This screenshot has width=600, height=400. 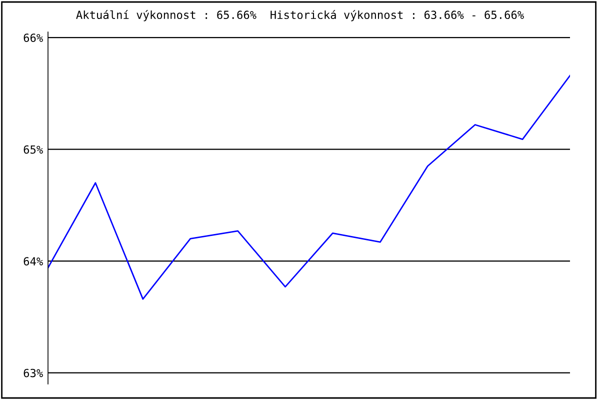 I want to click on chart-title: Aktuální výkonnost : 65.66% Historická výkonnost : 63.66% - 65.66%, so click(x=300, y=16).